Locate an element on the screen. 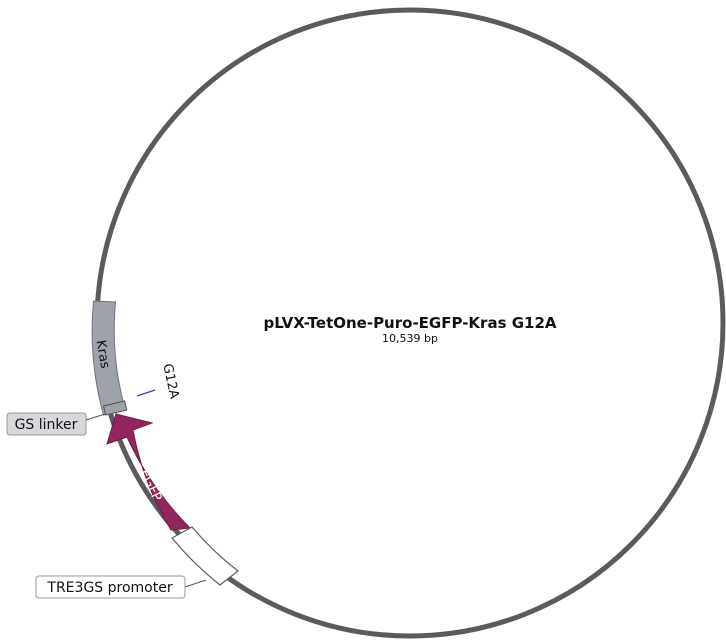 The width and height of the screenshot is (726, 642). plasmid-length: 10,539 bp is located at coordinates (410, 338).